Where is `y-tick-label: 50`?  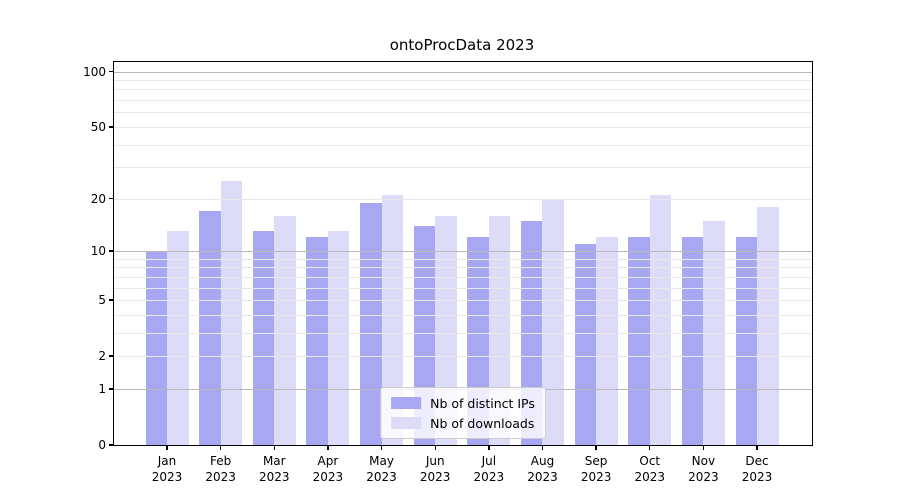 y-tick-label: 50 is located at coordinates (98, 126).